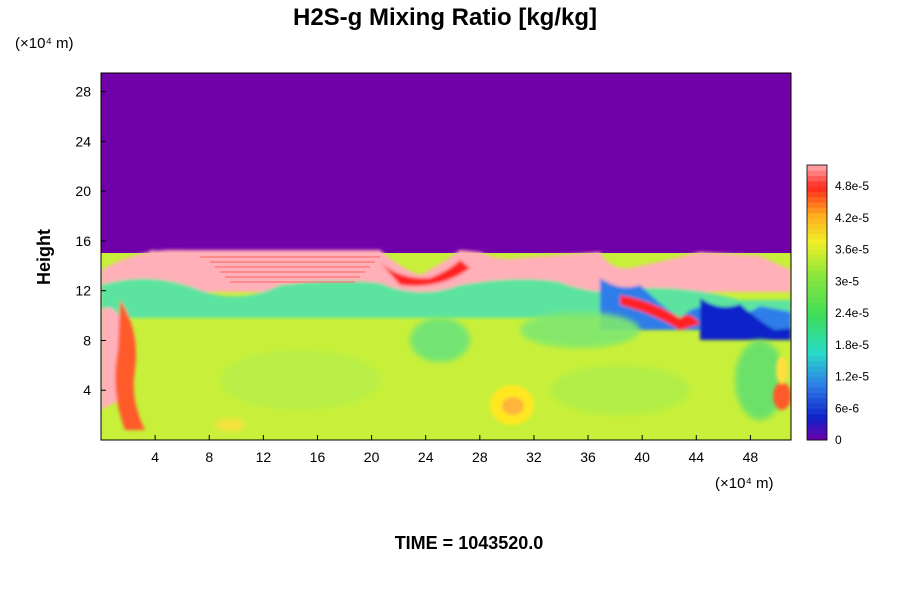 This screenshot has height=600, width=900. What do you see at coordinates (155, 457) in the screenshot?
I see `x-tick-label: 4` at bounding box center [155, 457].